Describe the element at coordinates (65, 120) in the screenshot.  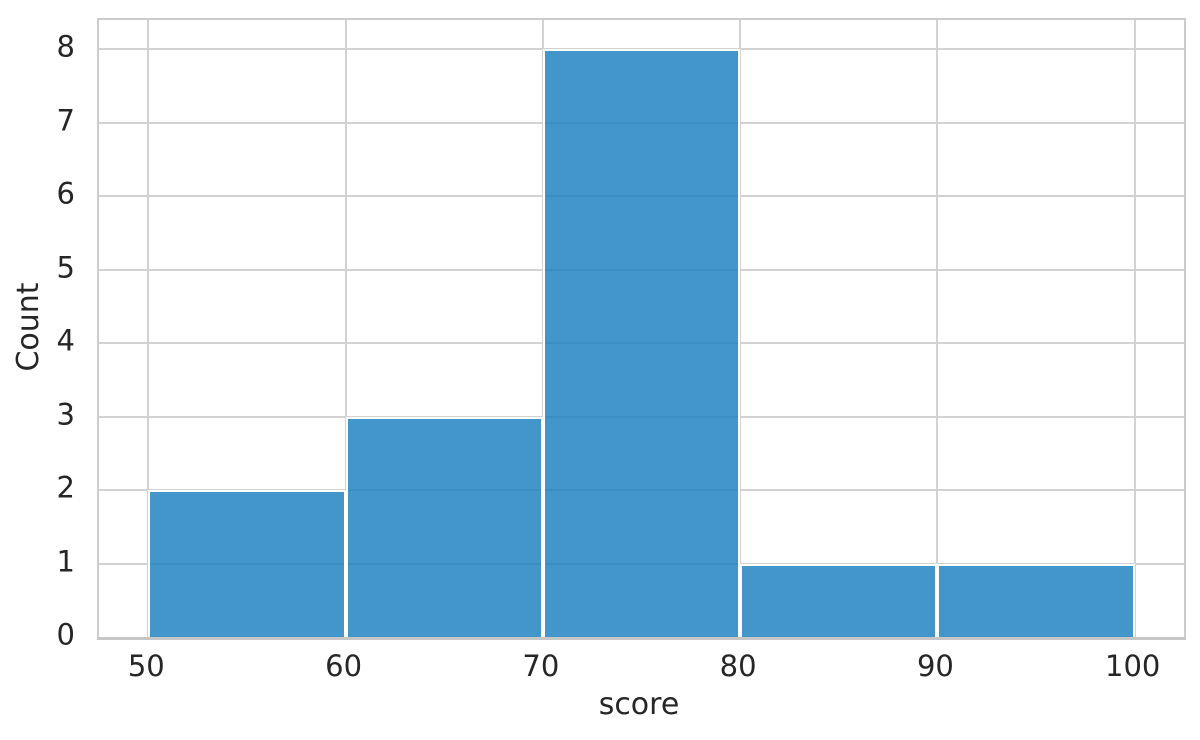
I see `y-tick-label: 7` at that location.